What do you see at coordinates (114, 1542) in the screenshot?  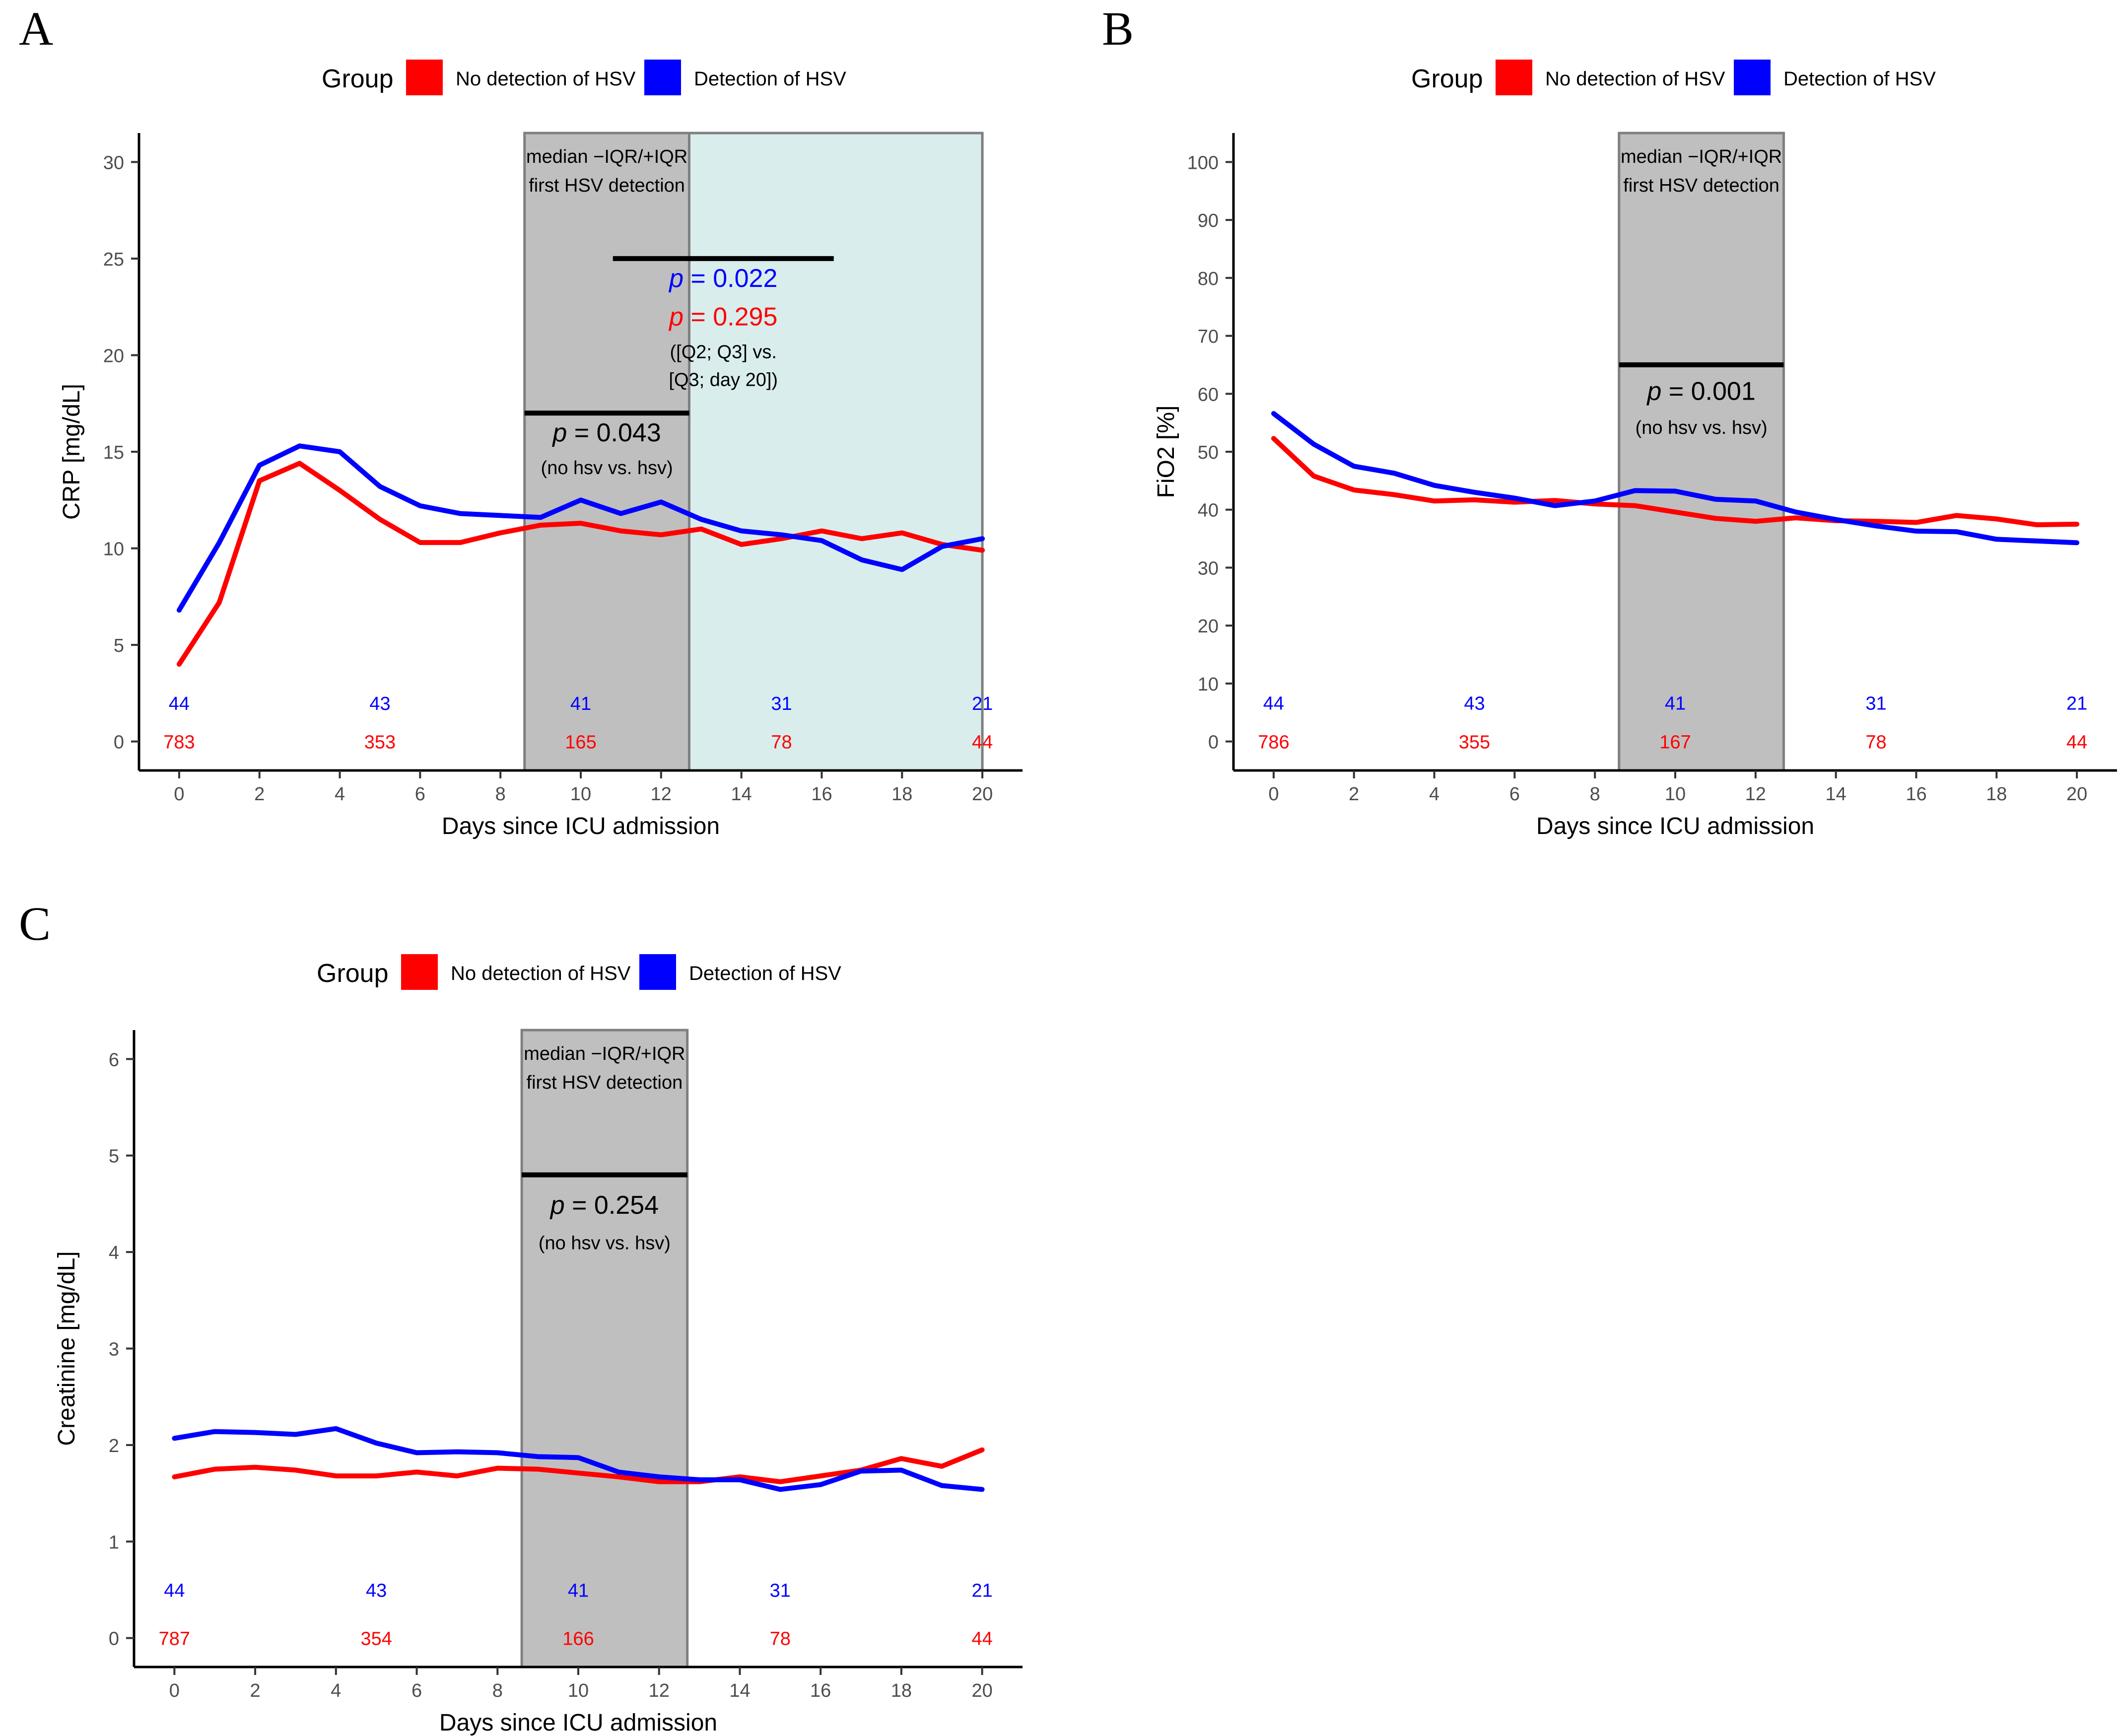 I see `y-tick-label: 1` at bounding box center [114, 1542].